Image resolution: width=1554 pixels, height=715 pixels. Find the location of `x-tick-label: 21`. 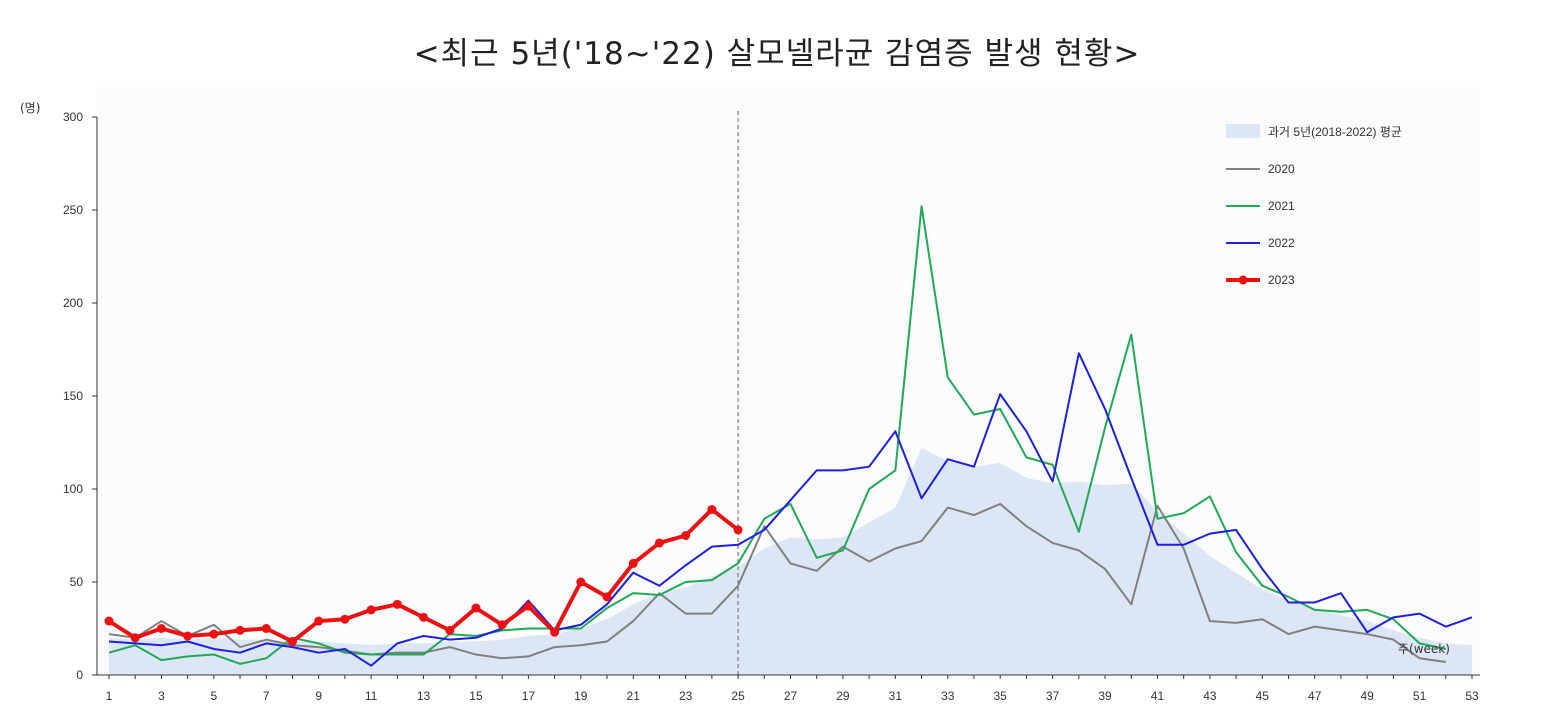

x-tick-label: 21 is located at coordinates (634, 696).